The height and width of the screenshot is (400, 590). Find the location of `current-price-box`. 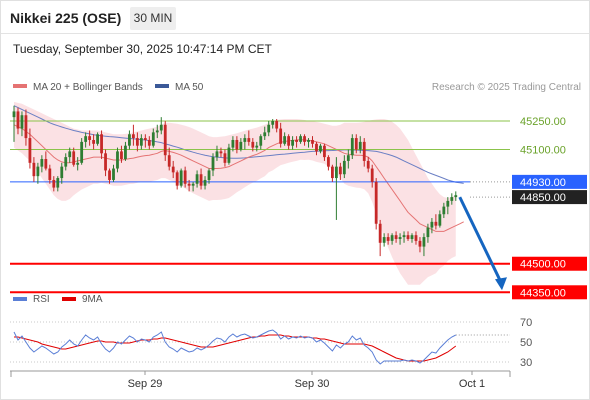

current-price-box is located at coordinates (549, 181).